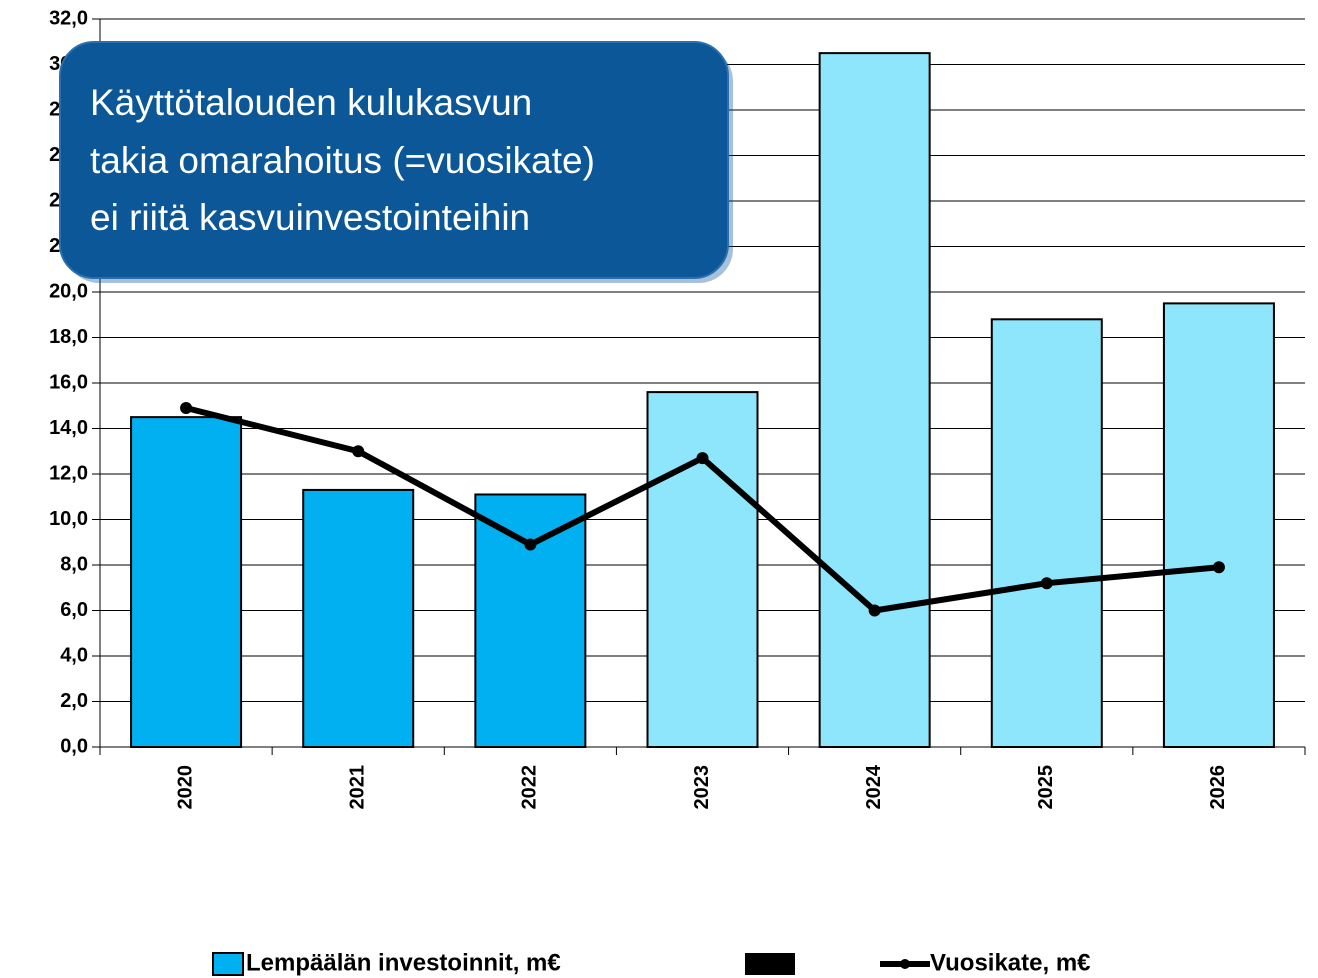 This screenshot has width=1318, height=978. I want to click on y-tick-label: 6,0, so click(74, 610).